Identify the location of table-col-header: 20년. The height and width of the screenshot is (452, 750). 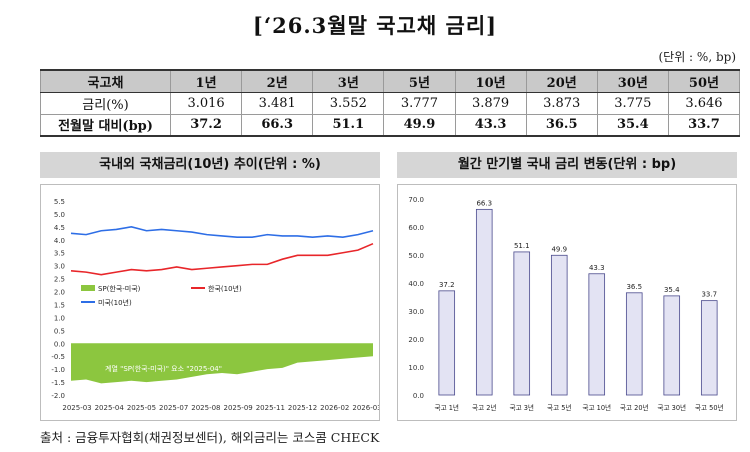
(561, 81).